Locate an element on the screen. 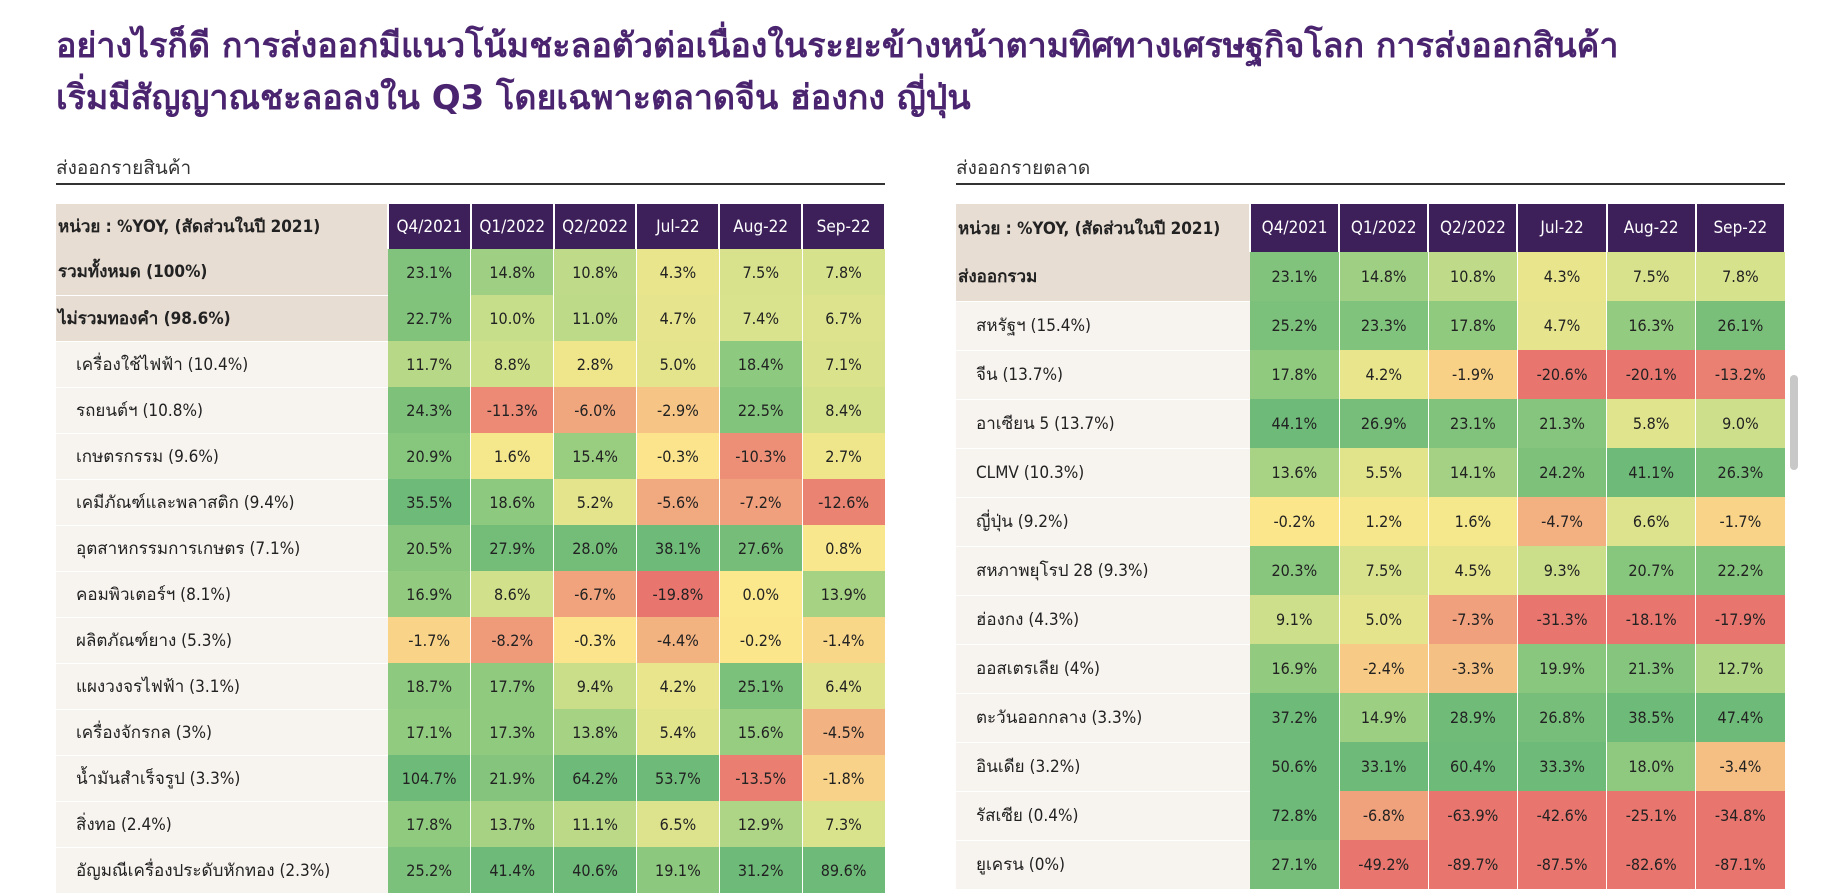  market-row-label: CLMV (10.3%) is located at coordinates (1103, 473).